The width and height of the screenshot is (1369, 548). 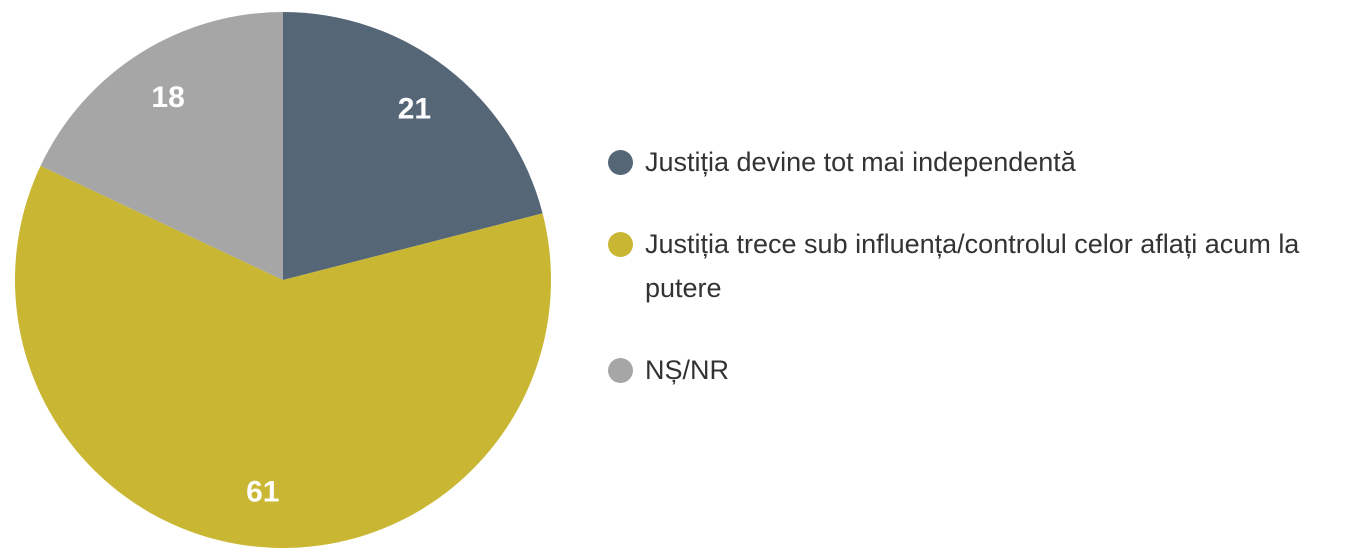 I want to click on legend-item: Justiția devine tot mai independentă, so click(x=985, y=162).